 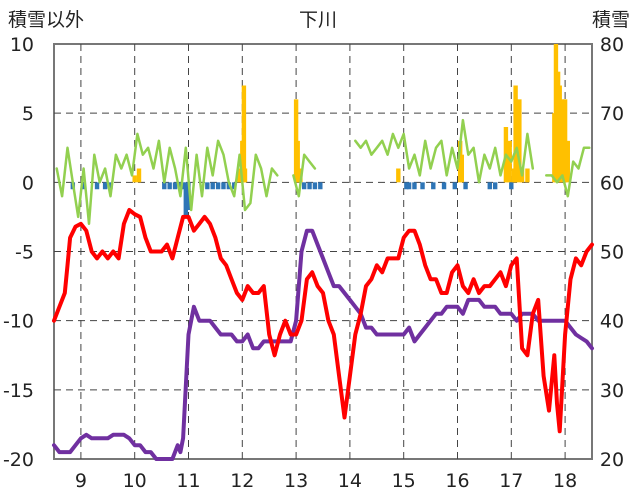 I want to click on right-tick-label: 30, so click(x=612, y=391).